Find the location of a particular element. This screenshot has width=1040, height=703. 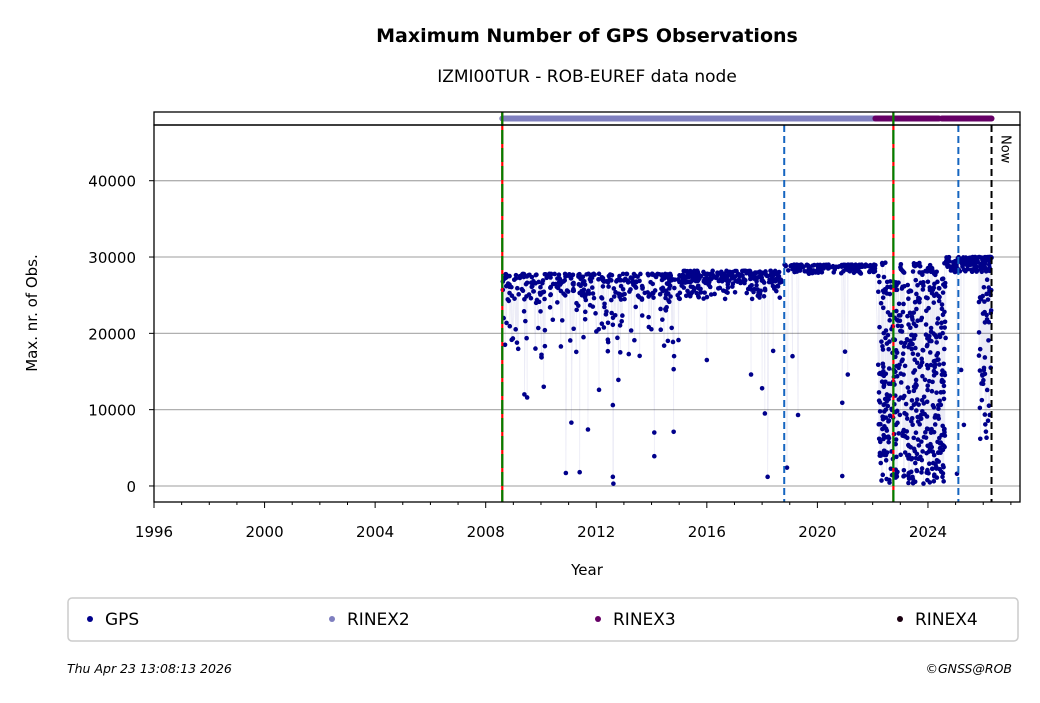

x-axis-label: Year is located at coordinates (587, 570).